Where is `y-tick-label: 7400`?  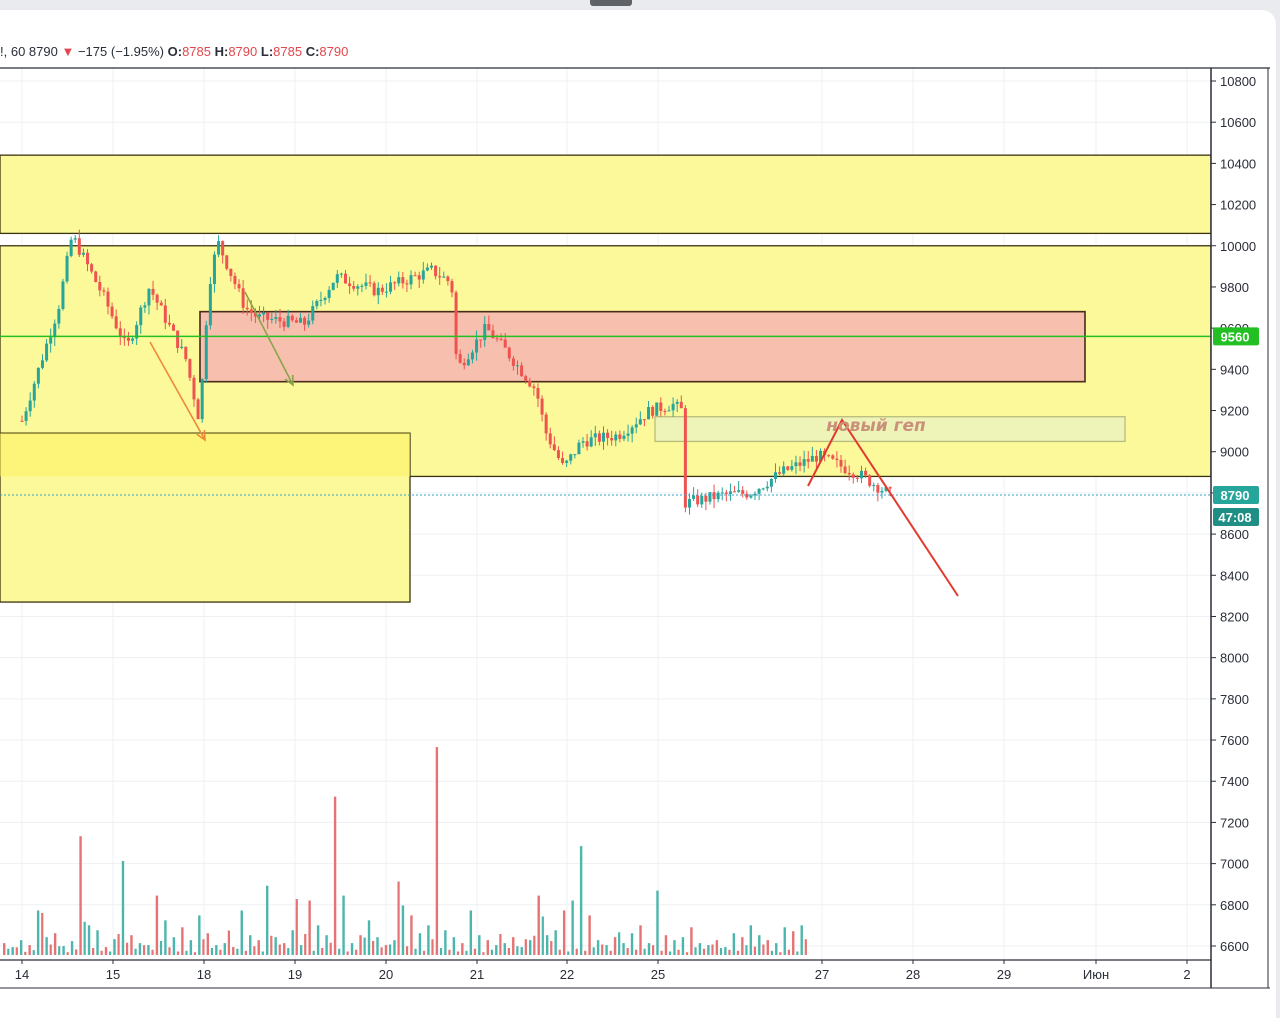 y-tick-label: 7400 is located at coordinates (1234, 781).